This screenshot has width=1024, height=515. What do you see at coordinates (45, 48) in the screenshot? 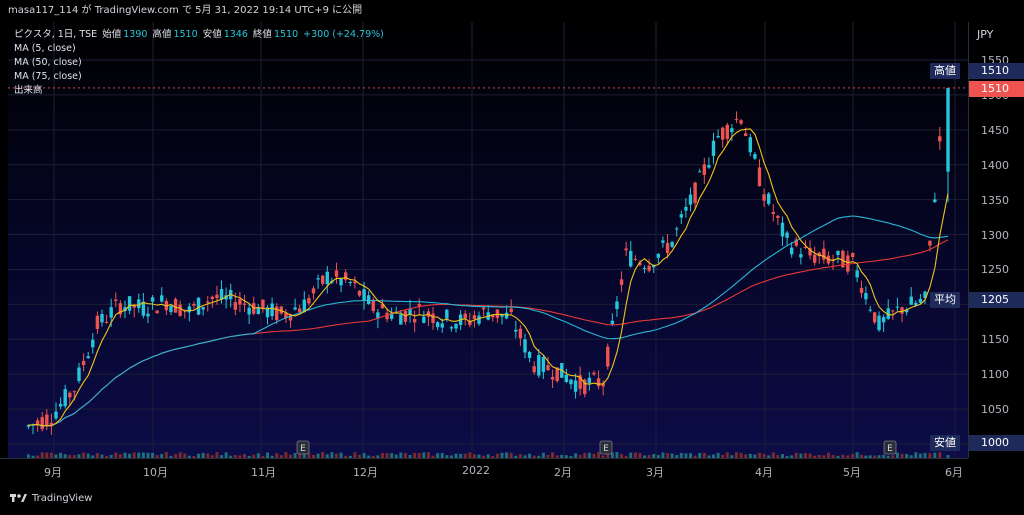
I see `legend-ma5: MA (5, close)` at bounding box center [45, 48].